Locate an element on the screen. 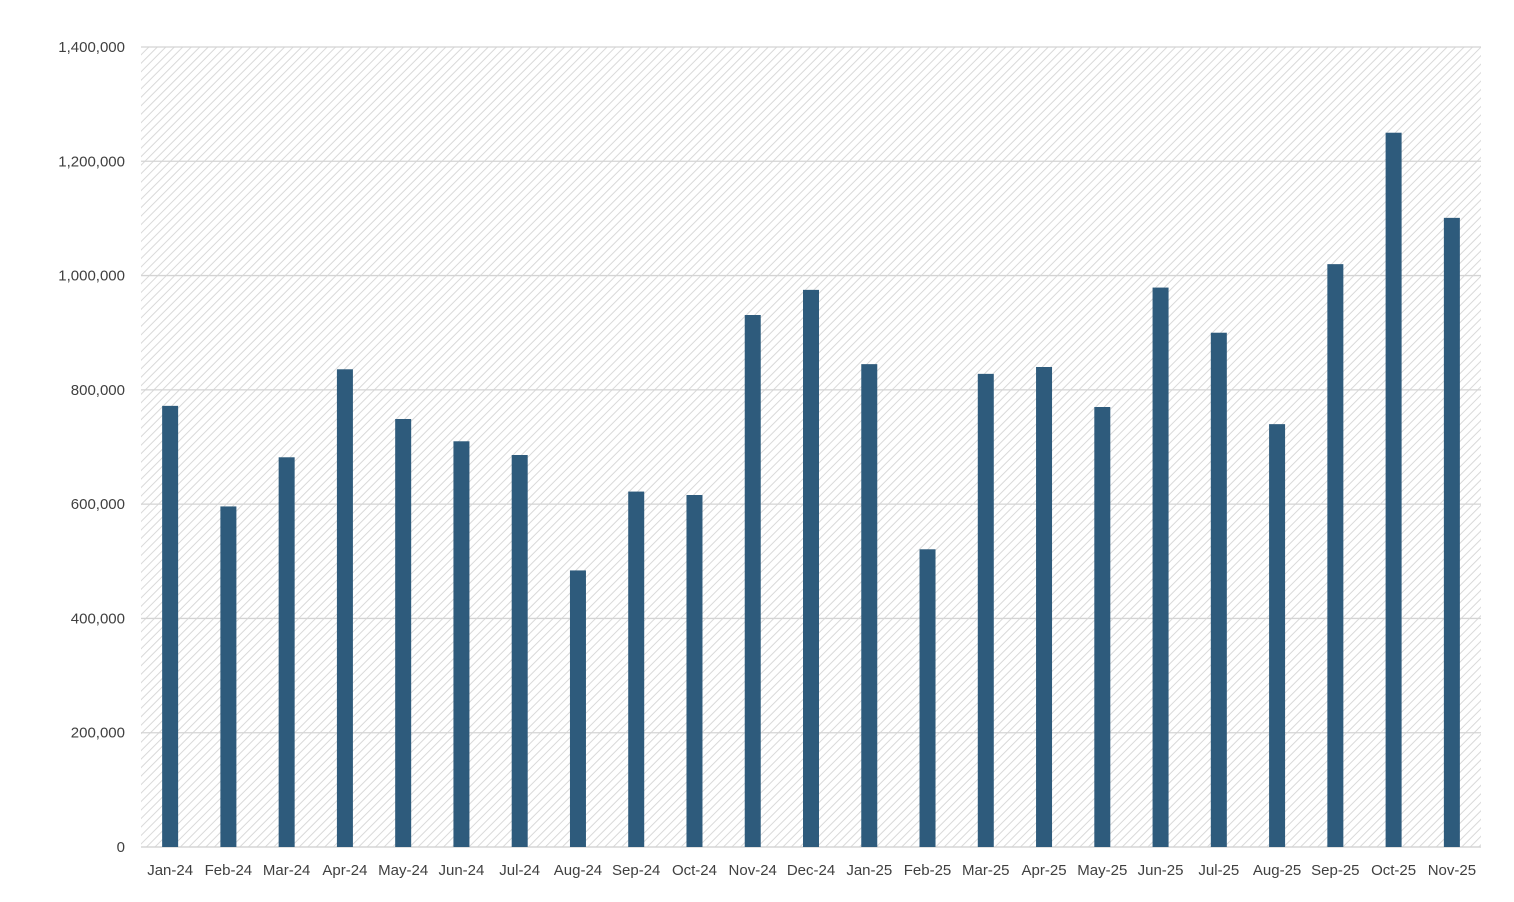 This screenshot has width=1514, height=902. x-tick-label: Oct-24 is located at coordinates (694, 870).